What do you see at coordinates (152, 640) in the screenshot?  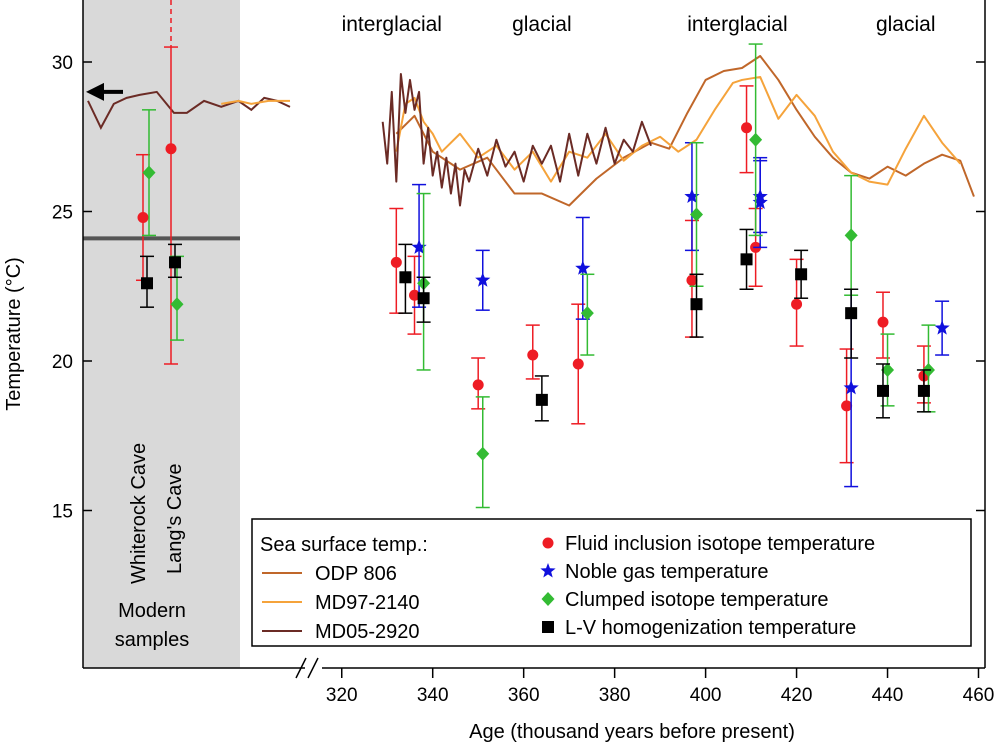 I see `modern-caption-line2: samples` at bounding box center [152, 640].